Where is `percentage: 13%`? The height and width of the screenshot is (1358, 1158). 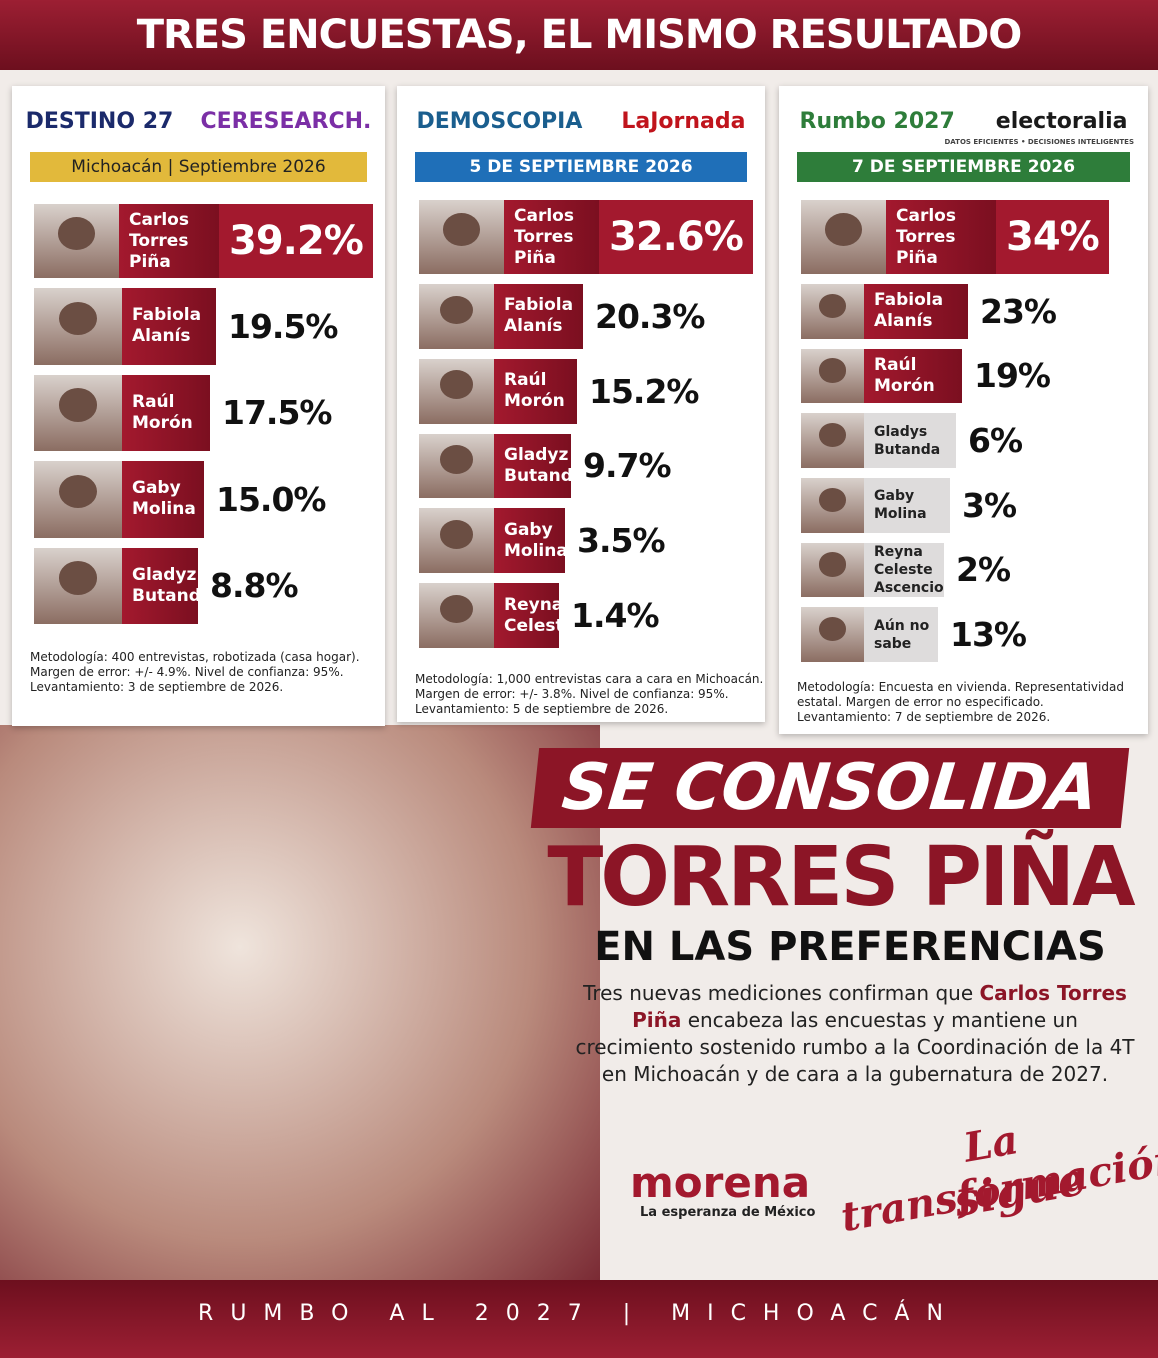 percentage: 13% is located at coordinates (988, 635).